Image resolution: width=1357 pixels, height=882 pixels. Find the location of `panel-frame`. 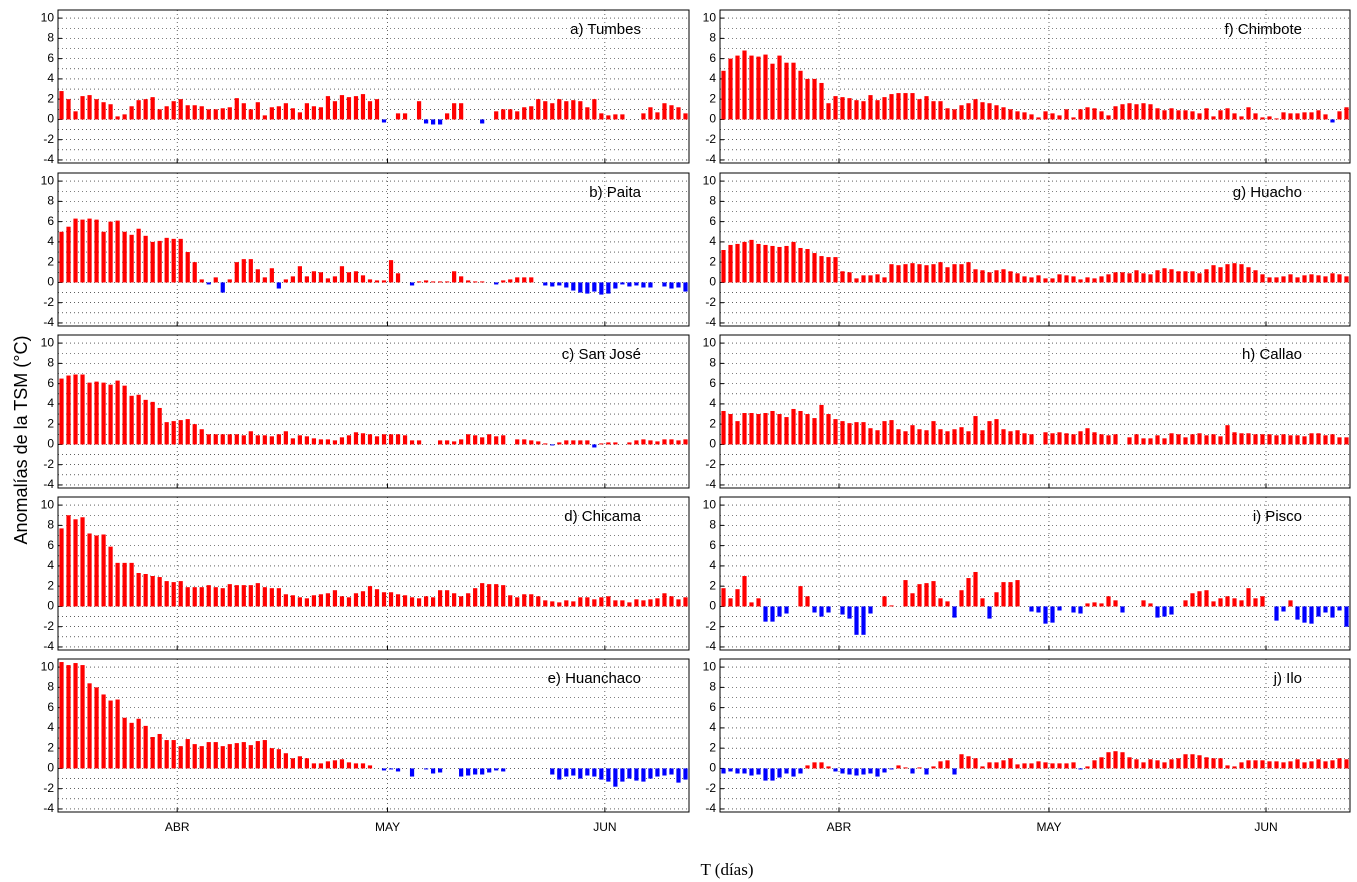

panel-frame is located at coordinates (373, 86).